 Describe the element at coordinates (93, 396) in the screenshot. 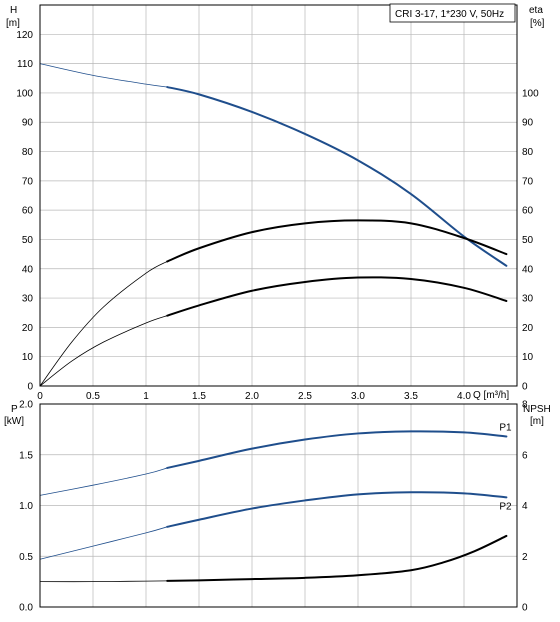

I see `x-tick-label: 0.5` at that location.